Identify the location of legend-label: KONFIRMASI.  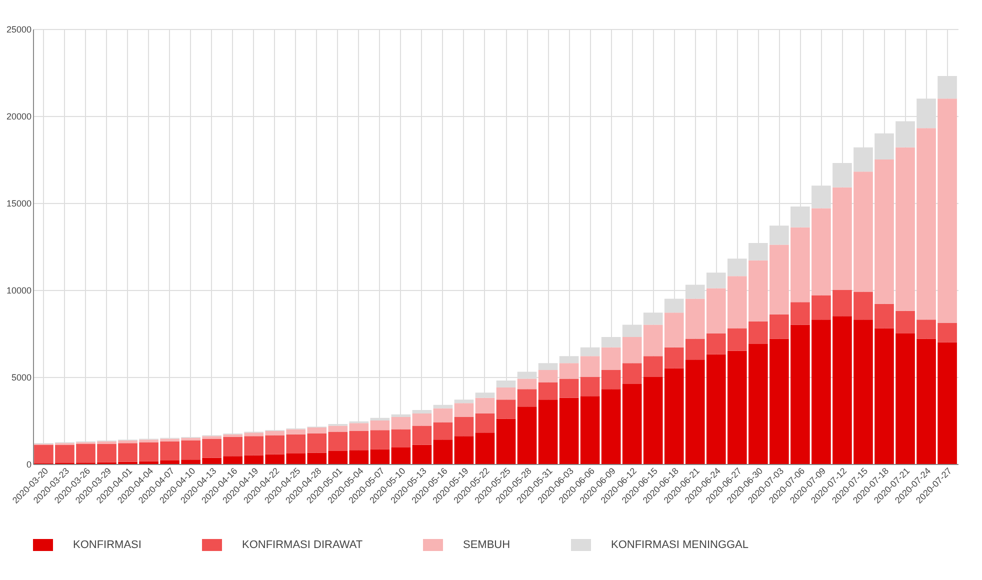
(107, 545).